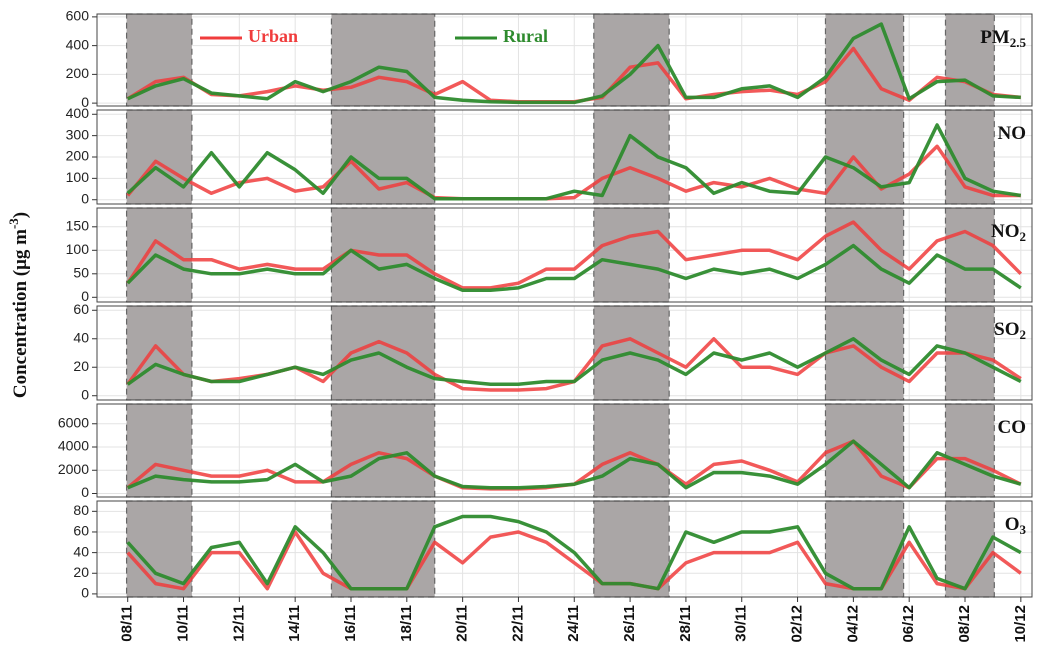 The height and width of the screenshot is (653, 1059). I want to click on x-tick-label: 14/11, so click(294, 623).